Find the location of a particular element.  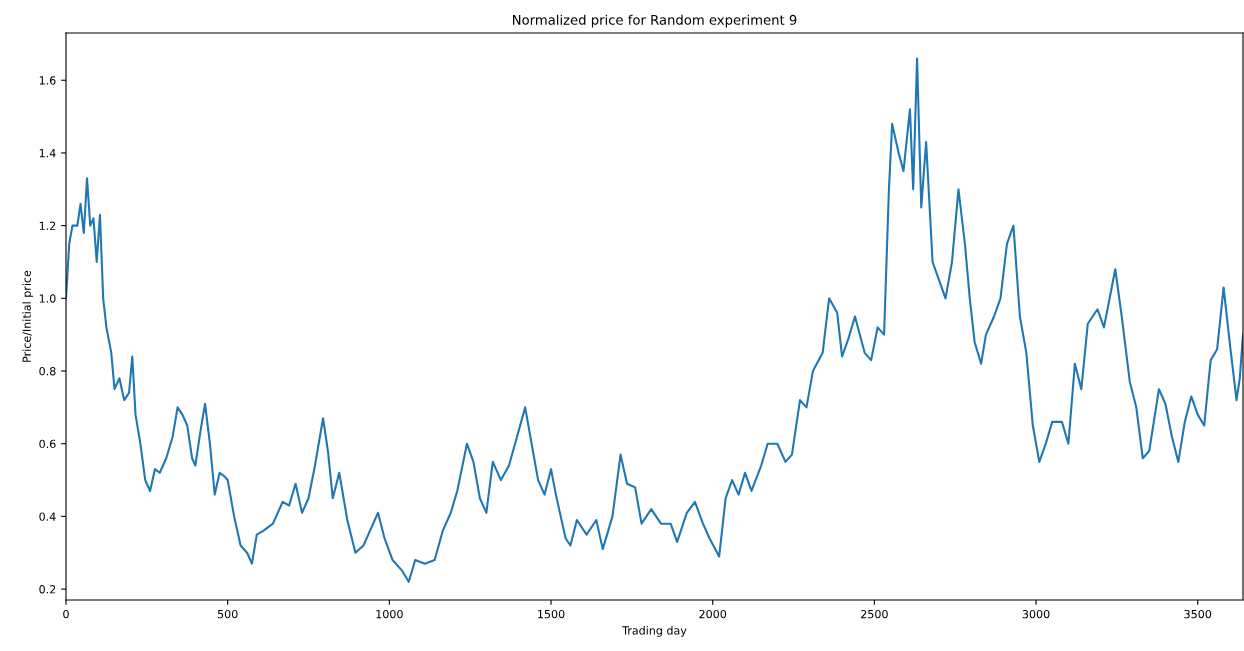

x-tick-label: 2500 is located at coordinates (874, 614).